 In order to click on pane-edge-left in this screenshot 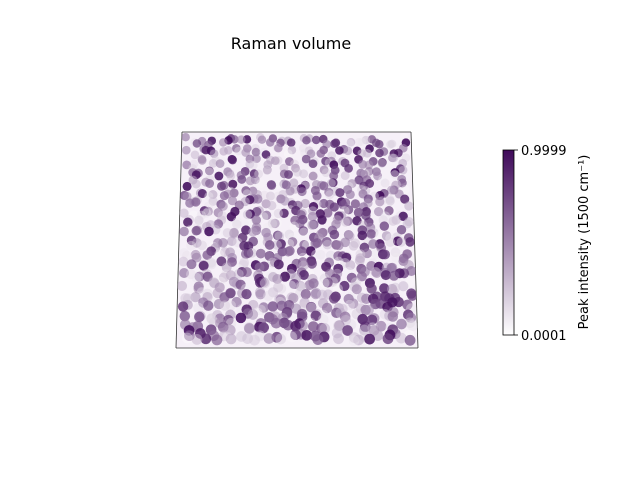, I will do `click(179, 240)`.